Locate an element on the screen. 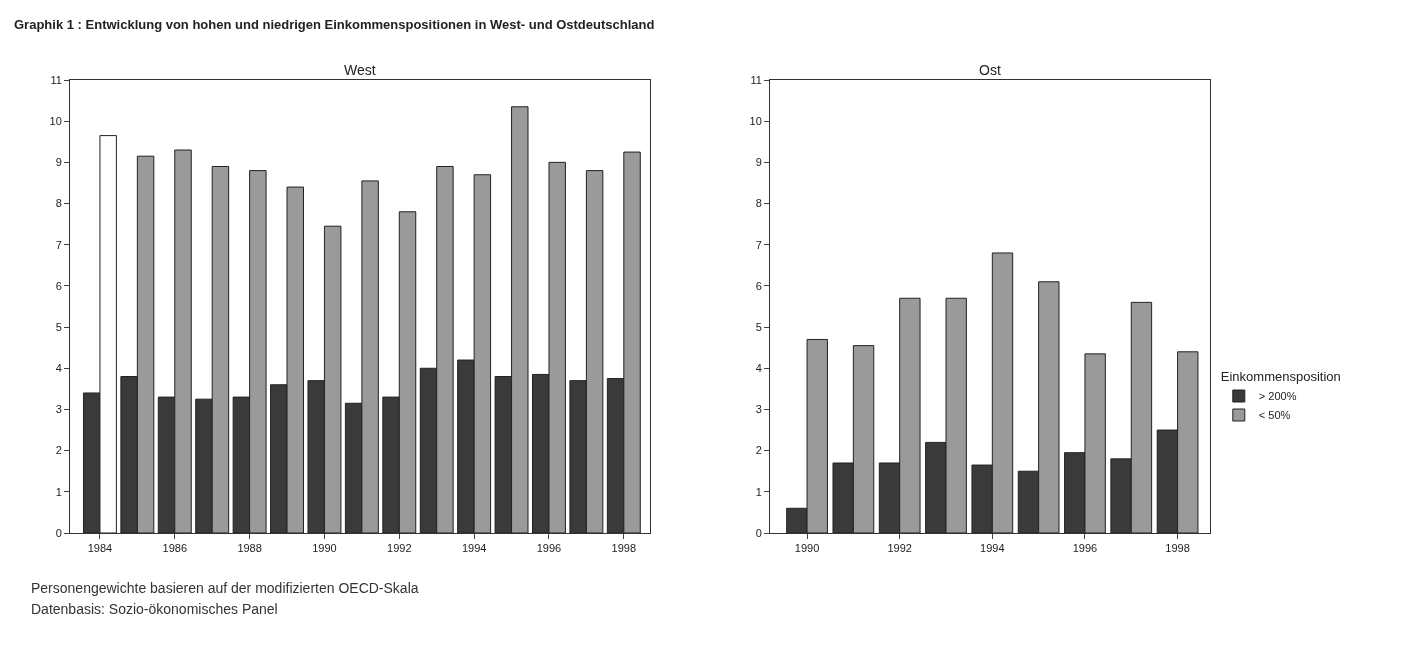  legend-label: > 200% is located at coordinates (1277, 396).